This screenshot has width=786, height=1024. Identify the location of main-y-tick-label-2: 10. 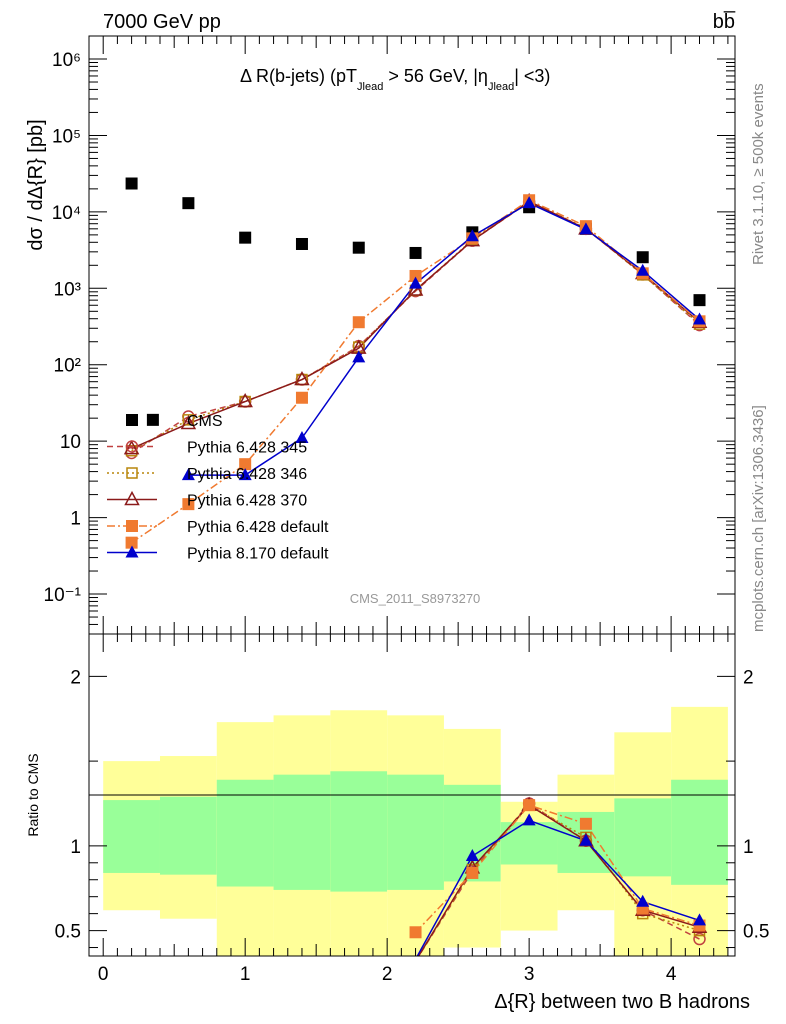
(70, 442).